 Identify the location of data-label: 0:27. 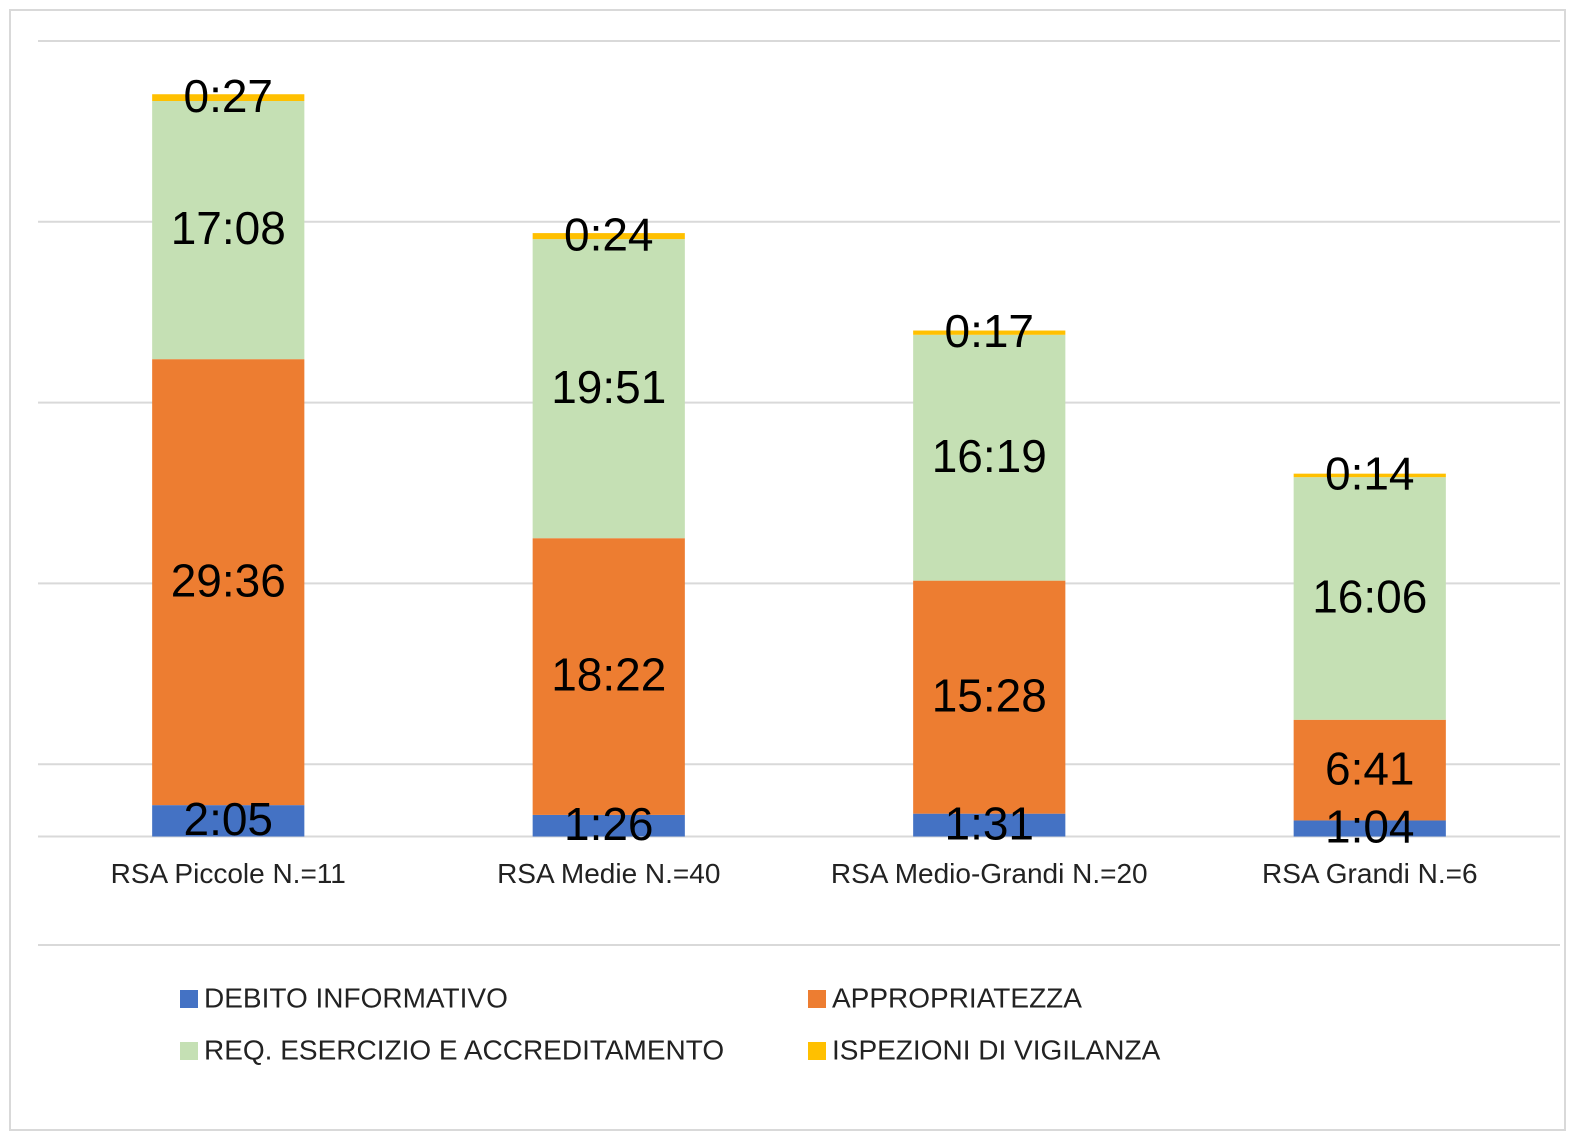
(228, 96).